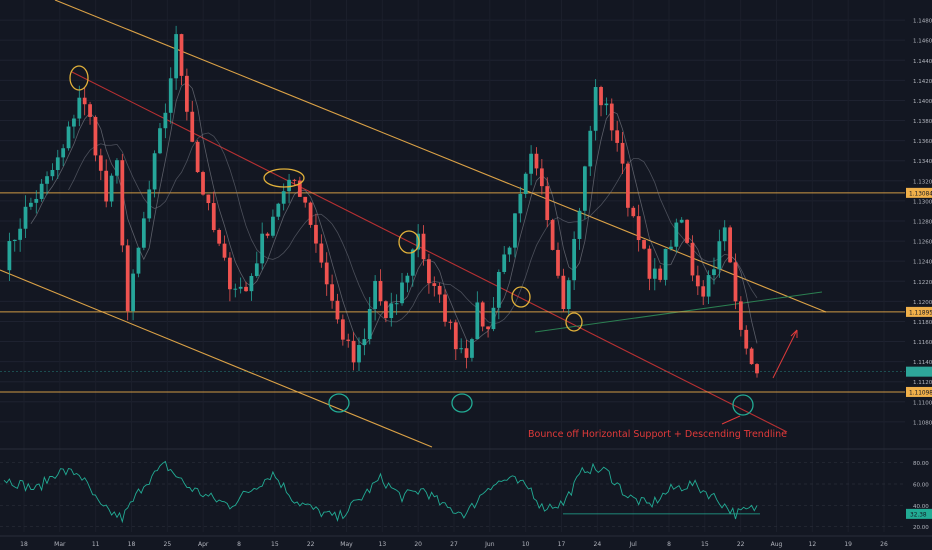  Describe the element at coordinates (168, 544) in the screenshot. I see `time-tick-label: 25` at that location.